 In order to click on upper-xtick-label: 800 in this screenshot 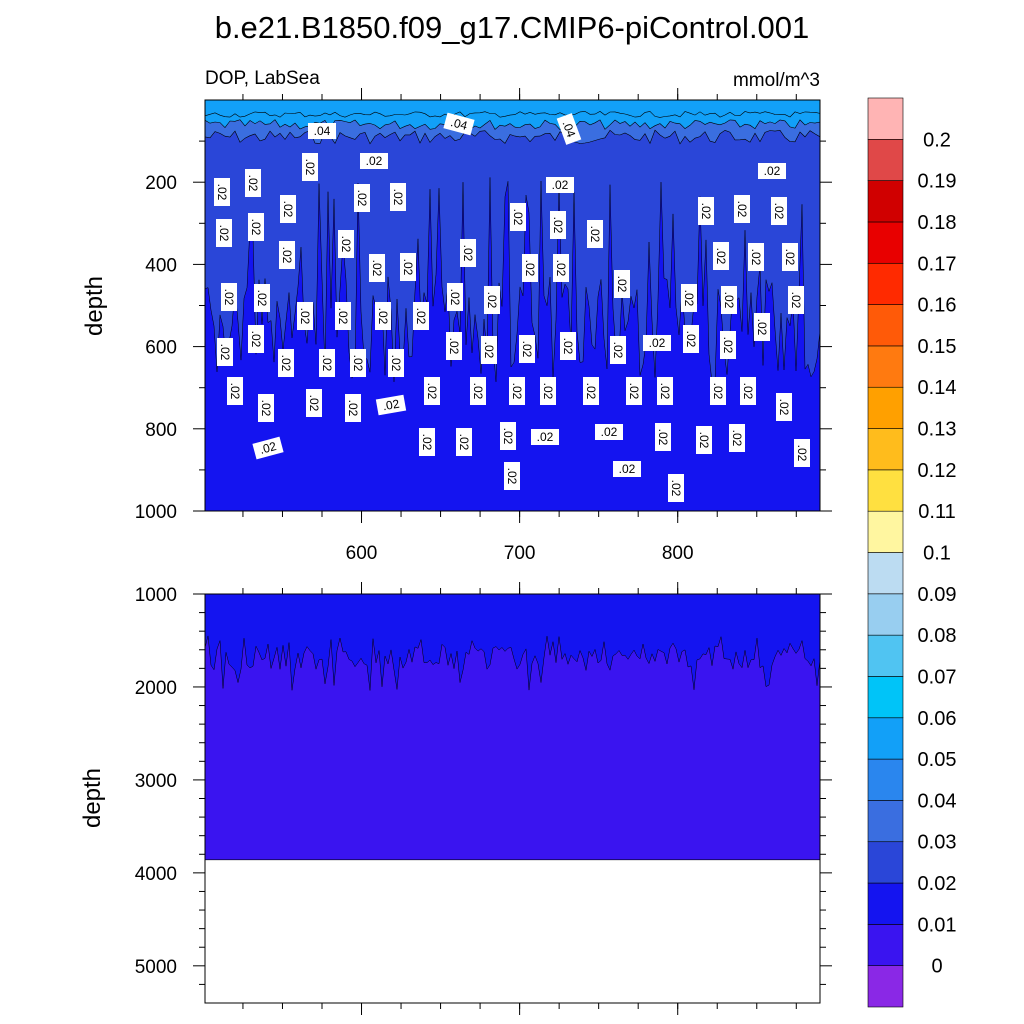, I will do `click(678, 553)`.